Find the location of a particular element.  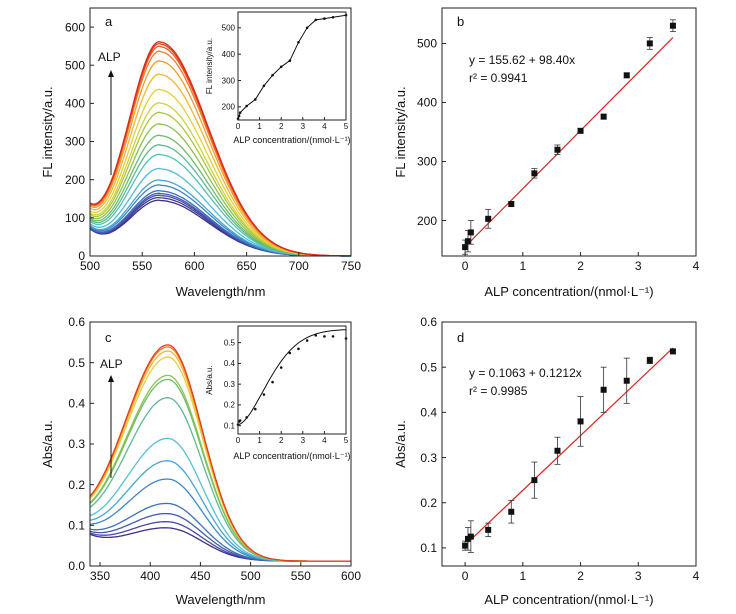

panel-a-ytick-label: 300 is located at coordinates (75, 142).